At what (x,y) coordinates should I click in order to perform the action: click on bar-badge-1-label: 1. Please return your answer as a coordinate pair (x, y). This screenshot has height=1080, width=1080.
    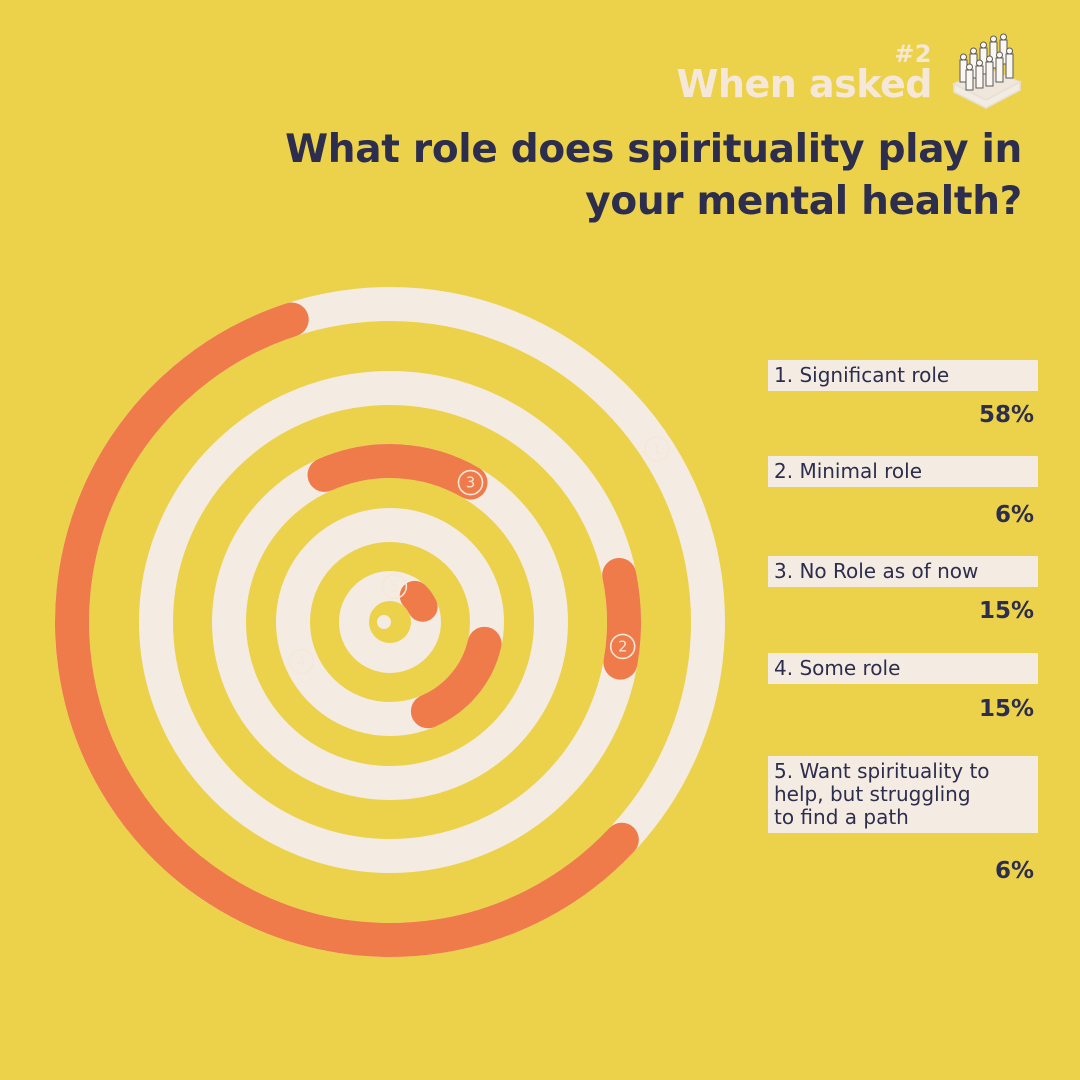
    Looking at the image, I should click on (657, 449).